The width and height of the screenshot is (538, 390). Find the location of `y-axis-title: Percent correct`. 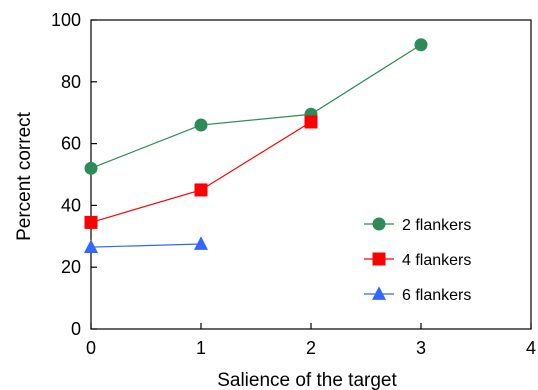

y-axis-title: Percent correct is located at coordinates (24, 176).